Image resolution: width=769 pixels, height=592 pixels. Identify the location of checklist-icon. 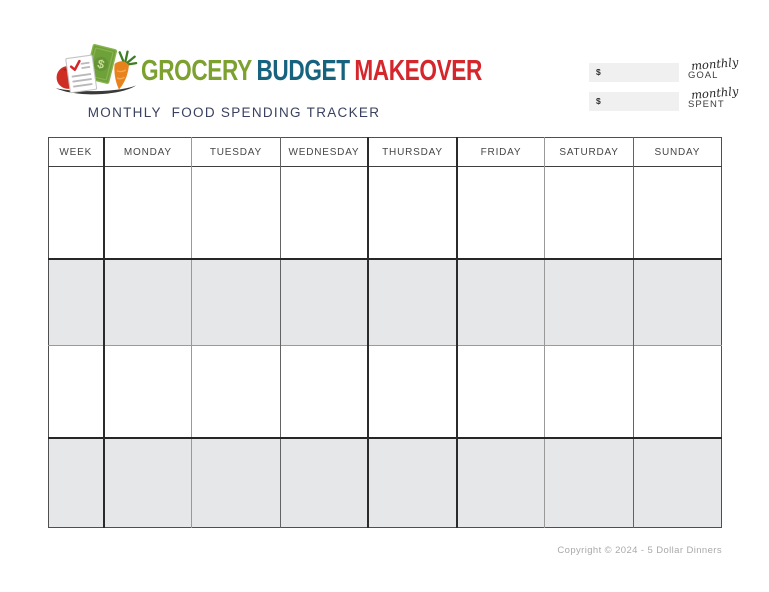
(81, 74).